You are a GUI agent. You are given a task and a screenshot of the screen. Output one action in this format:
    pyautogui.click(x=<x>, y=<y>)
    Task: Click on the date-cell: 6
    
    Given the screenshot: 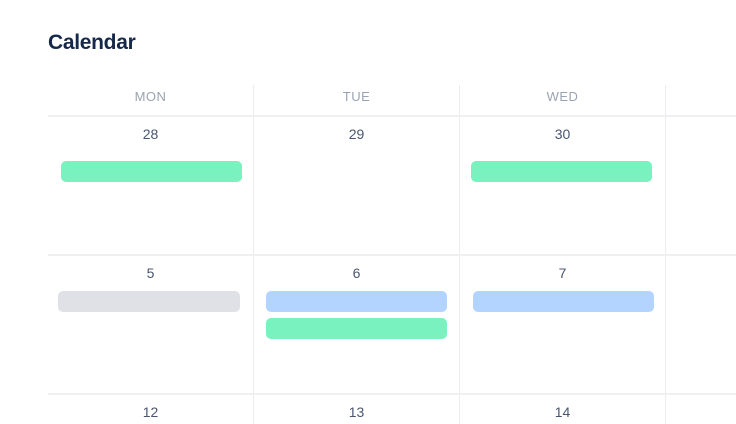 What is the action you would take?
    pyautogui.click(x=356, y=273)
    